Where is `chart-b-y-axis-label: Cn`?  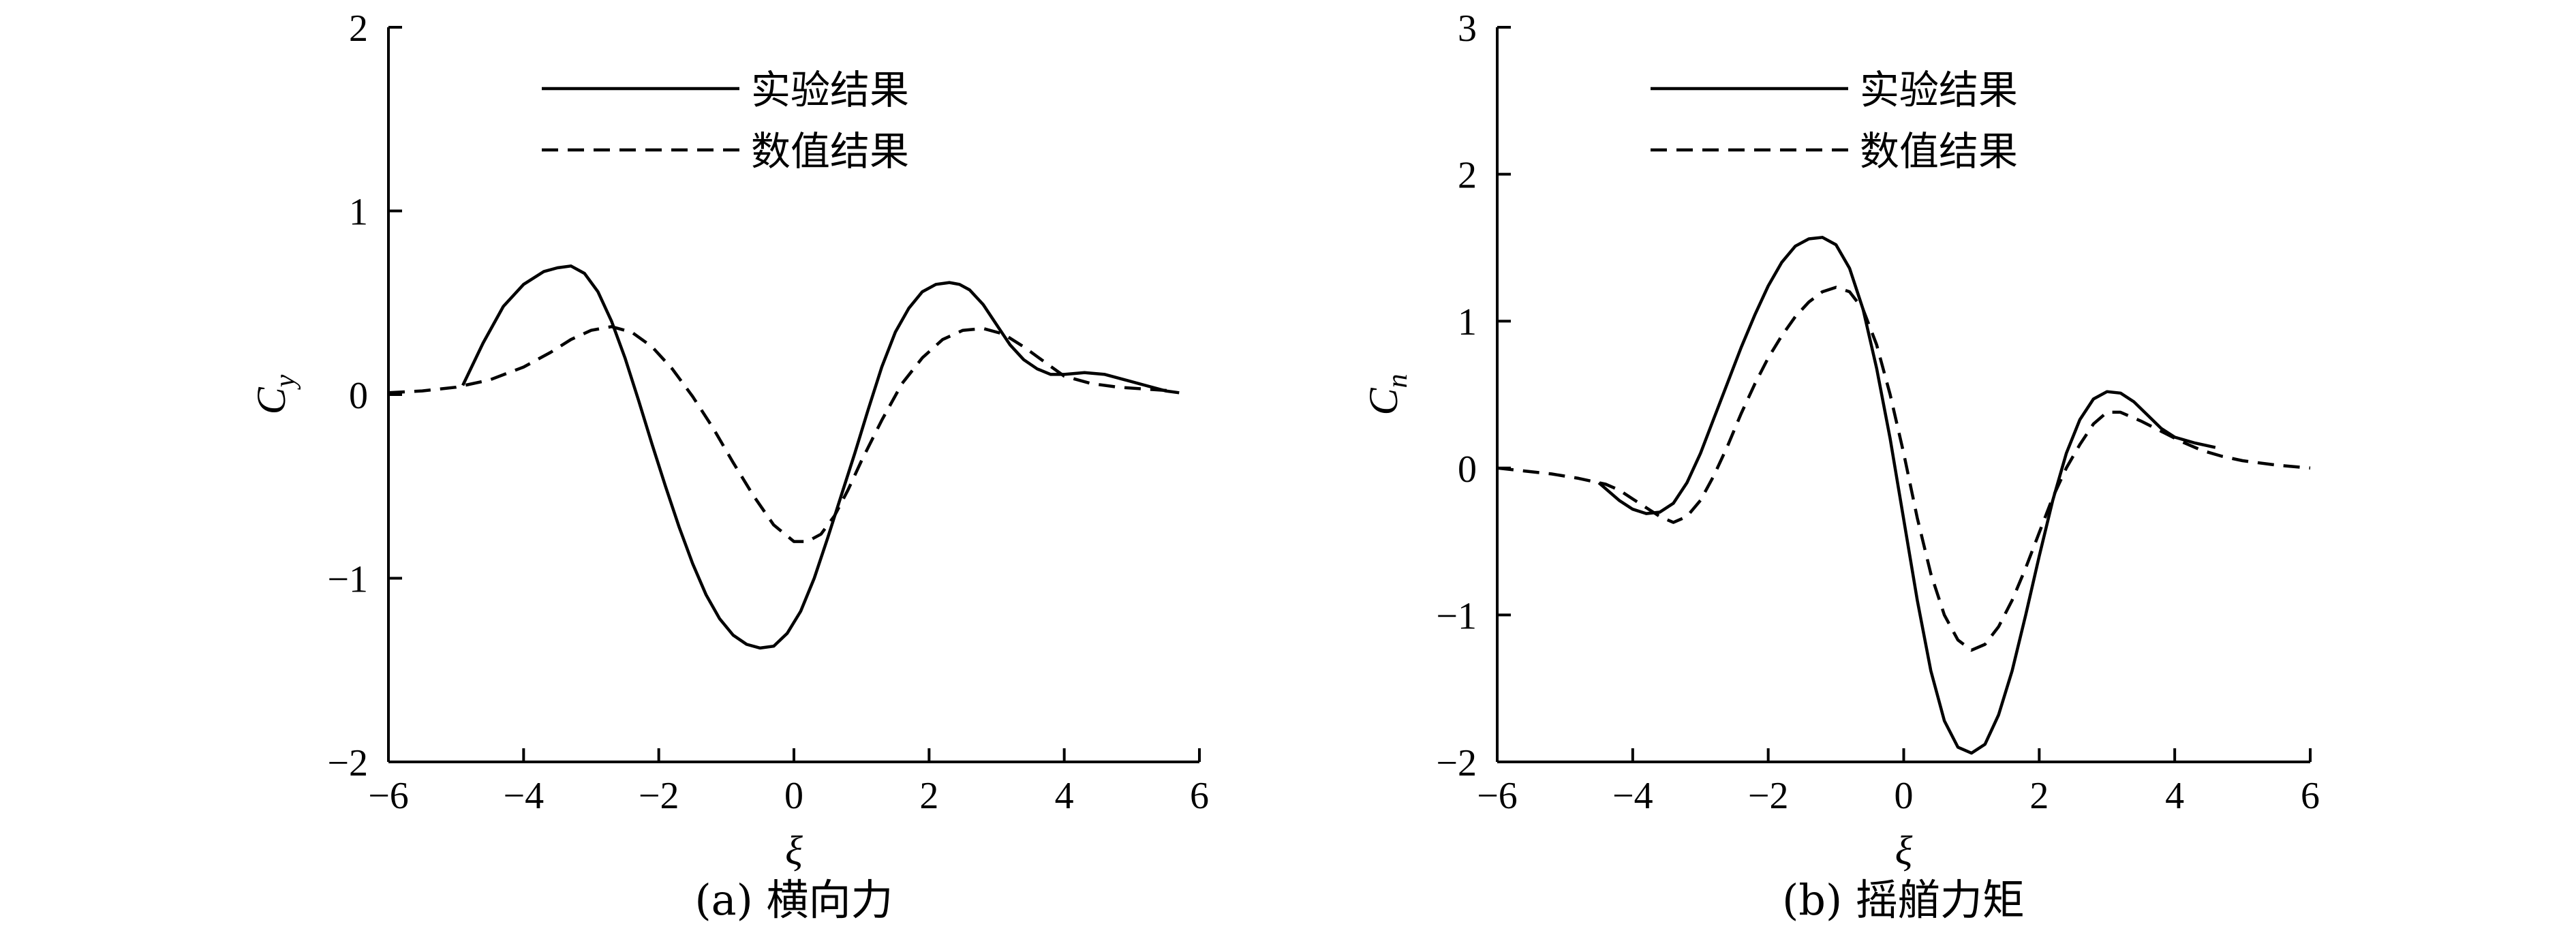 chart-b-y-axis-label: Cn is located at coordinates (1387, 394).